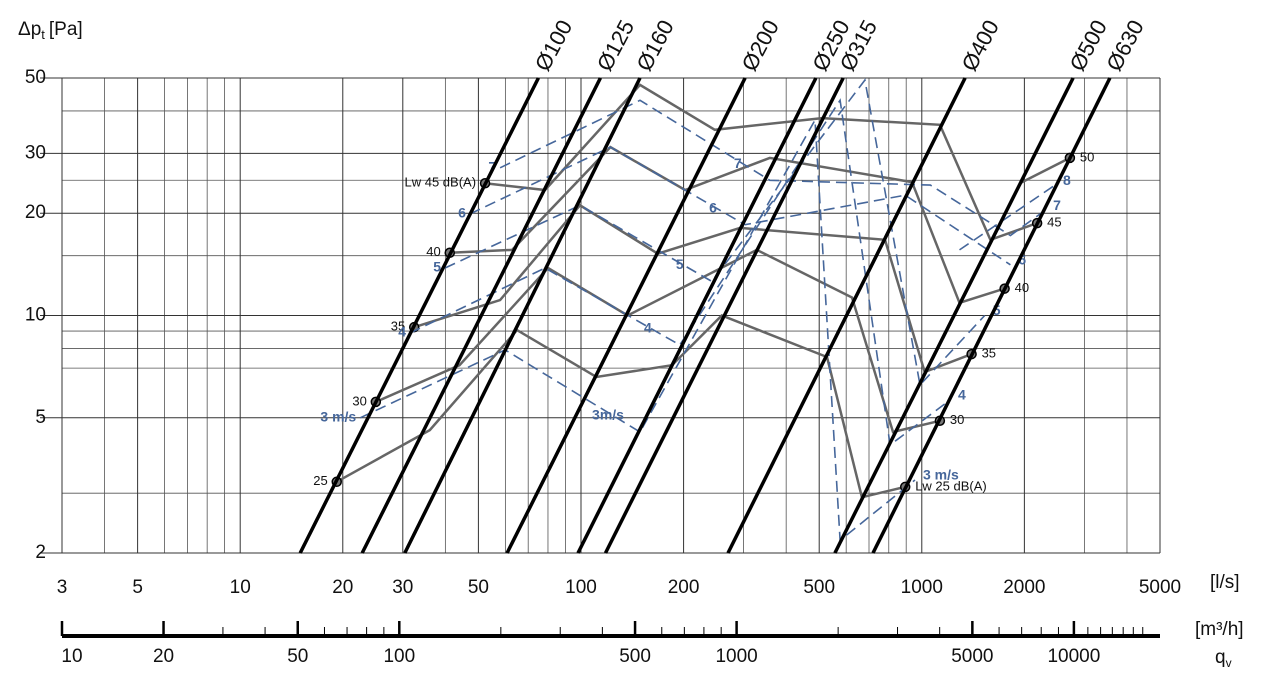 This screenshot has height=680, width=1264. Describe the element at coordinates (1054, 222) in the screenshot. I see `noise-label: 45` at that location.